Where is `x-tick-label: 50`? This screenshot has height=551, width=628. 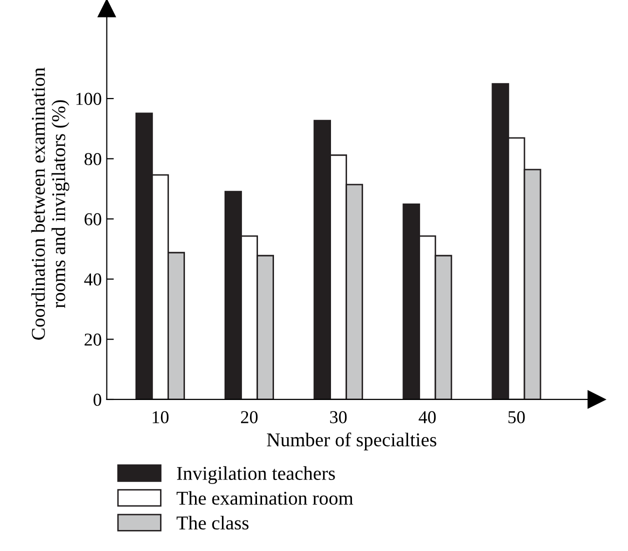
x-tick-label: 50 is located at coordinates (516, 417).